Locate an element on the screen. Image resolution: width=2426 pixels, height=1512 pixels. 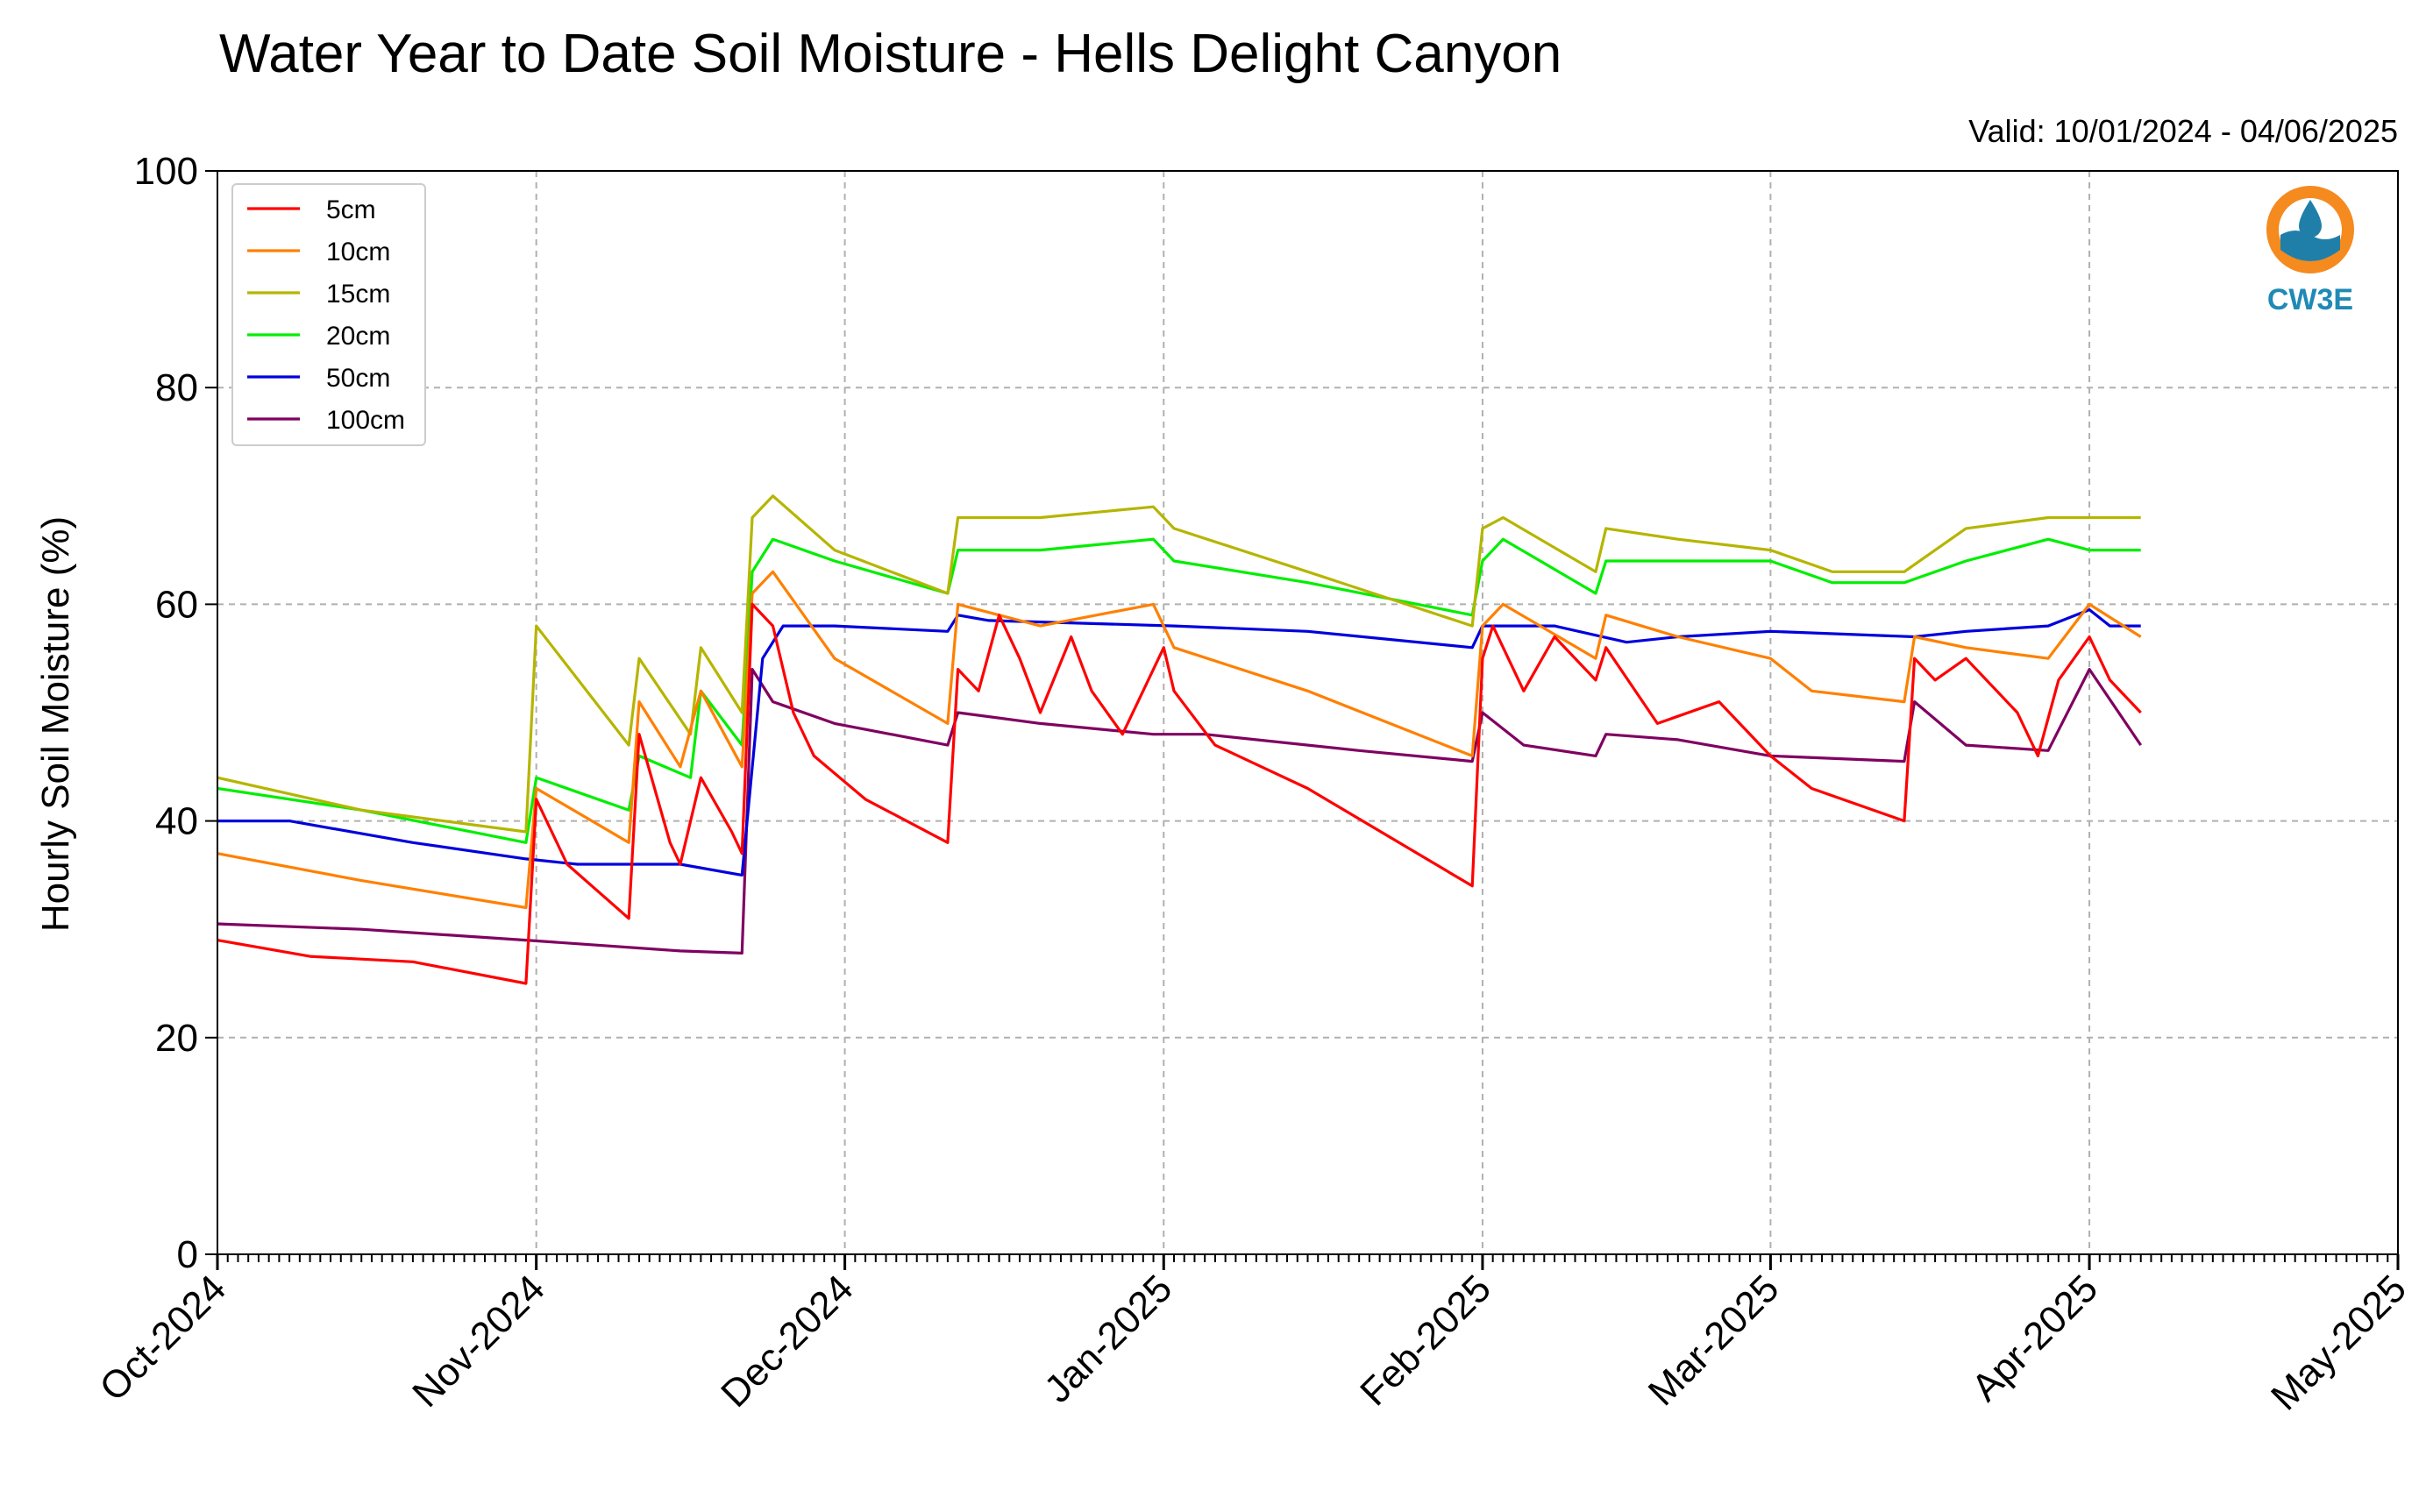
cw3e-logo: CW3E is located at coordinates (2310, 251).